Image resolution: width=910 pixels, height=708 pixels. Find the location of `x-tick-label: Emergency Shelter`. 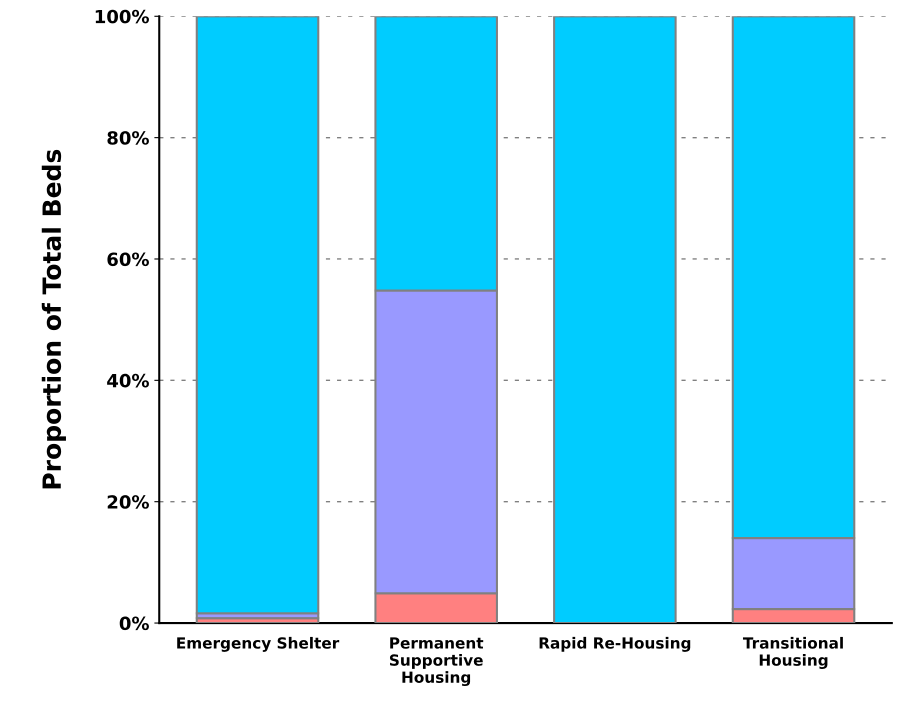

x-tick-label: Emergency Shelter is located at coordinates (258, 644).